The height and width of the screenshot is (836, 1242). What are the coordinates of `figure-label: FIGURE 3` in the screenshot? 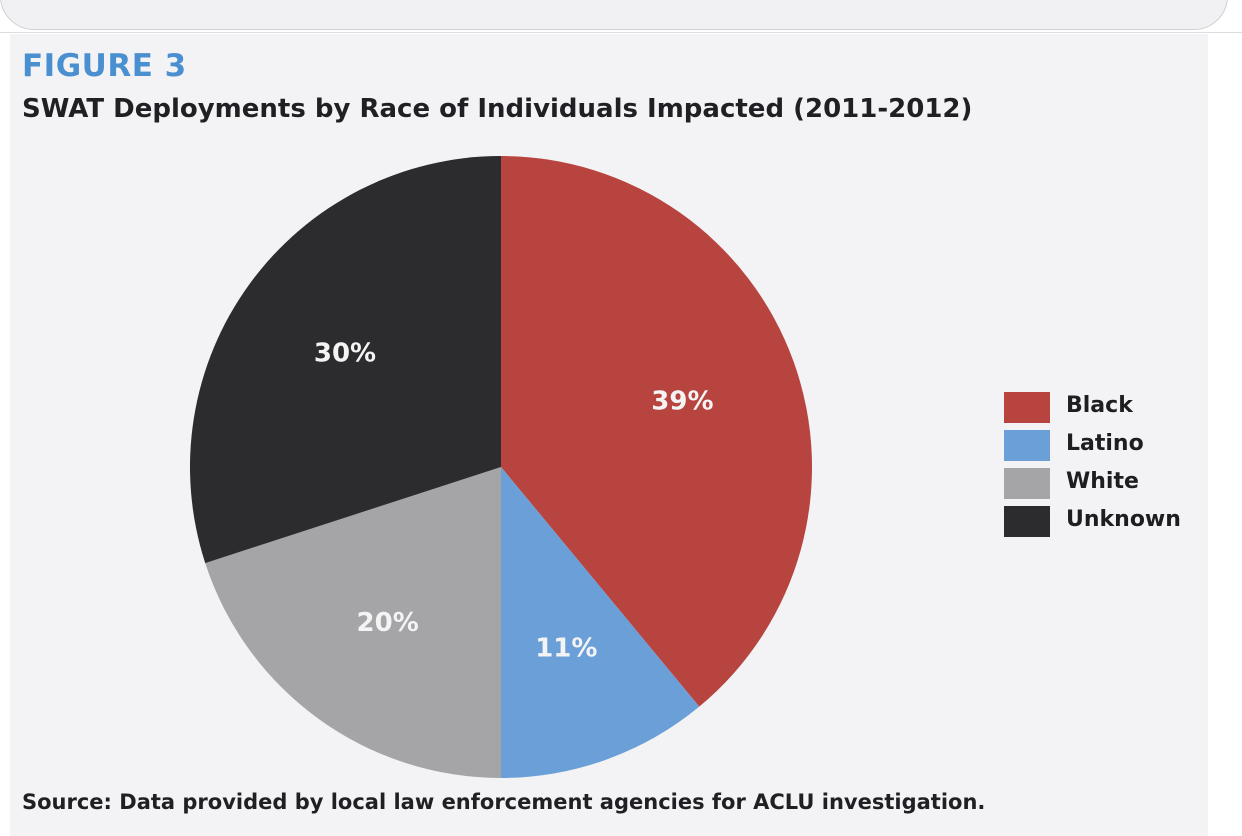 It's located at (104, 66).